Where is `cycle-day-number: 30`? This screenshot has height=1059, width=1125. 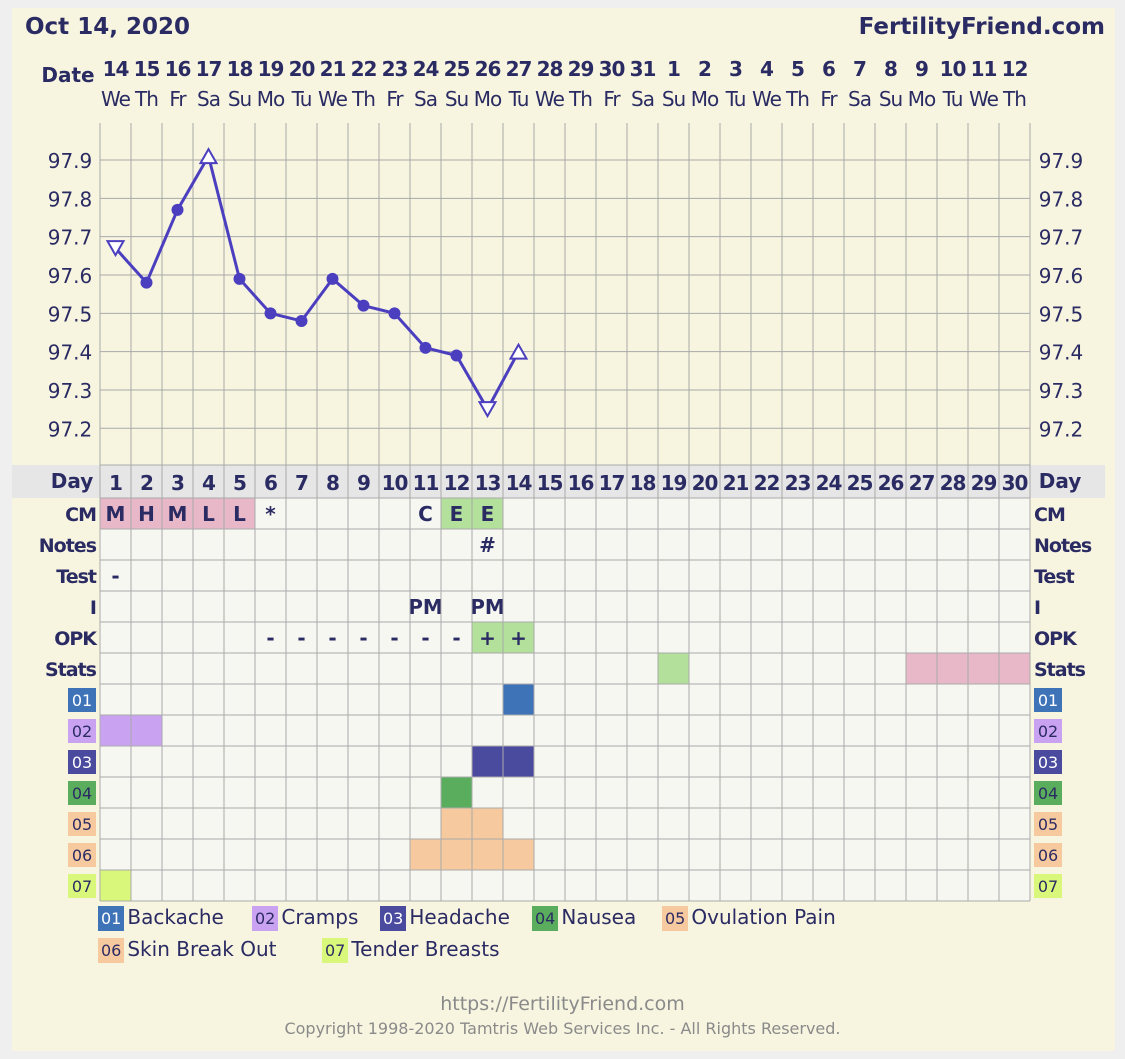 cycle-day-number: 30 is located at coordinates (1015, 483).